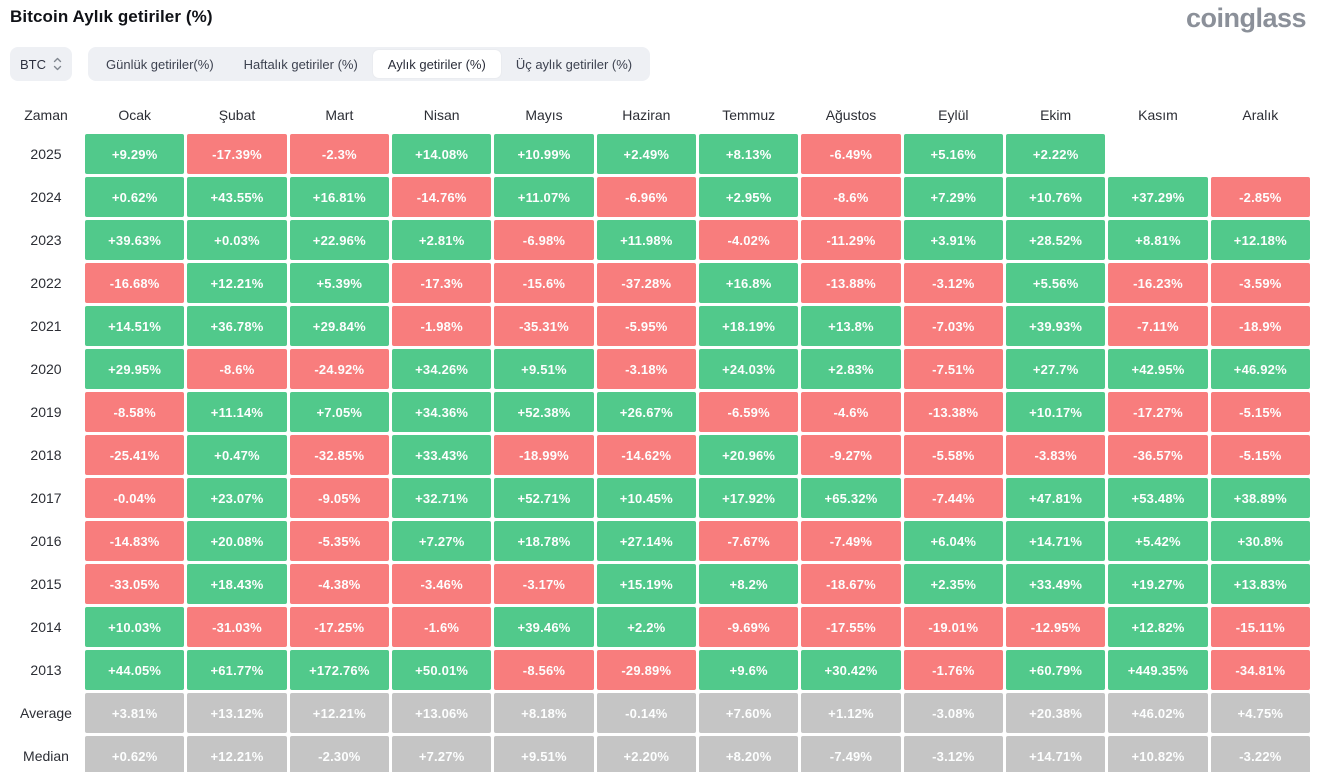 This screenshot has width=1320, height=772. I want to click on return-cell: -19.01%, so click(953, 627).